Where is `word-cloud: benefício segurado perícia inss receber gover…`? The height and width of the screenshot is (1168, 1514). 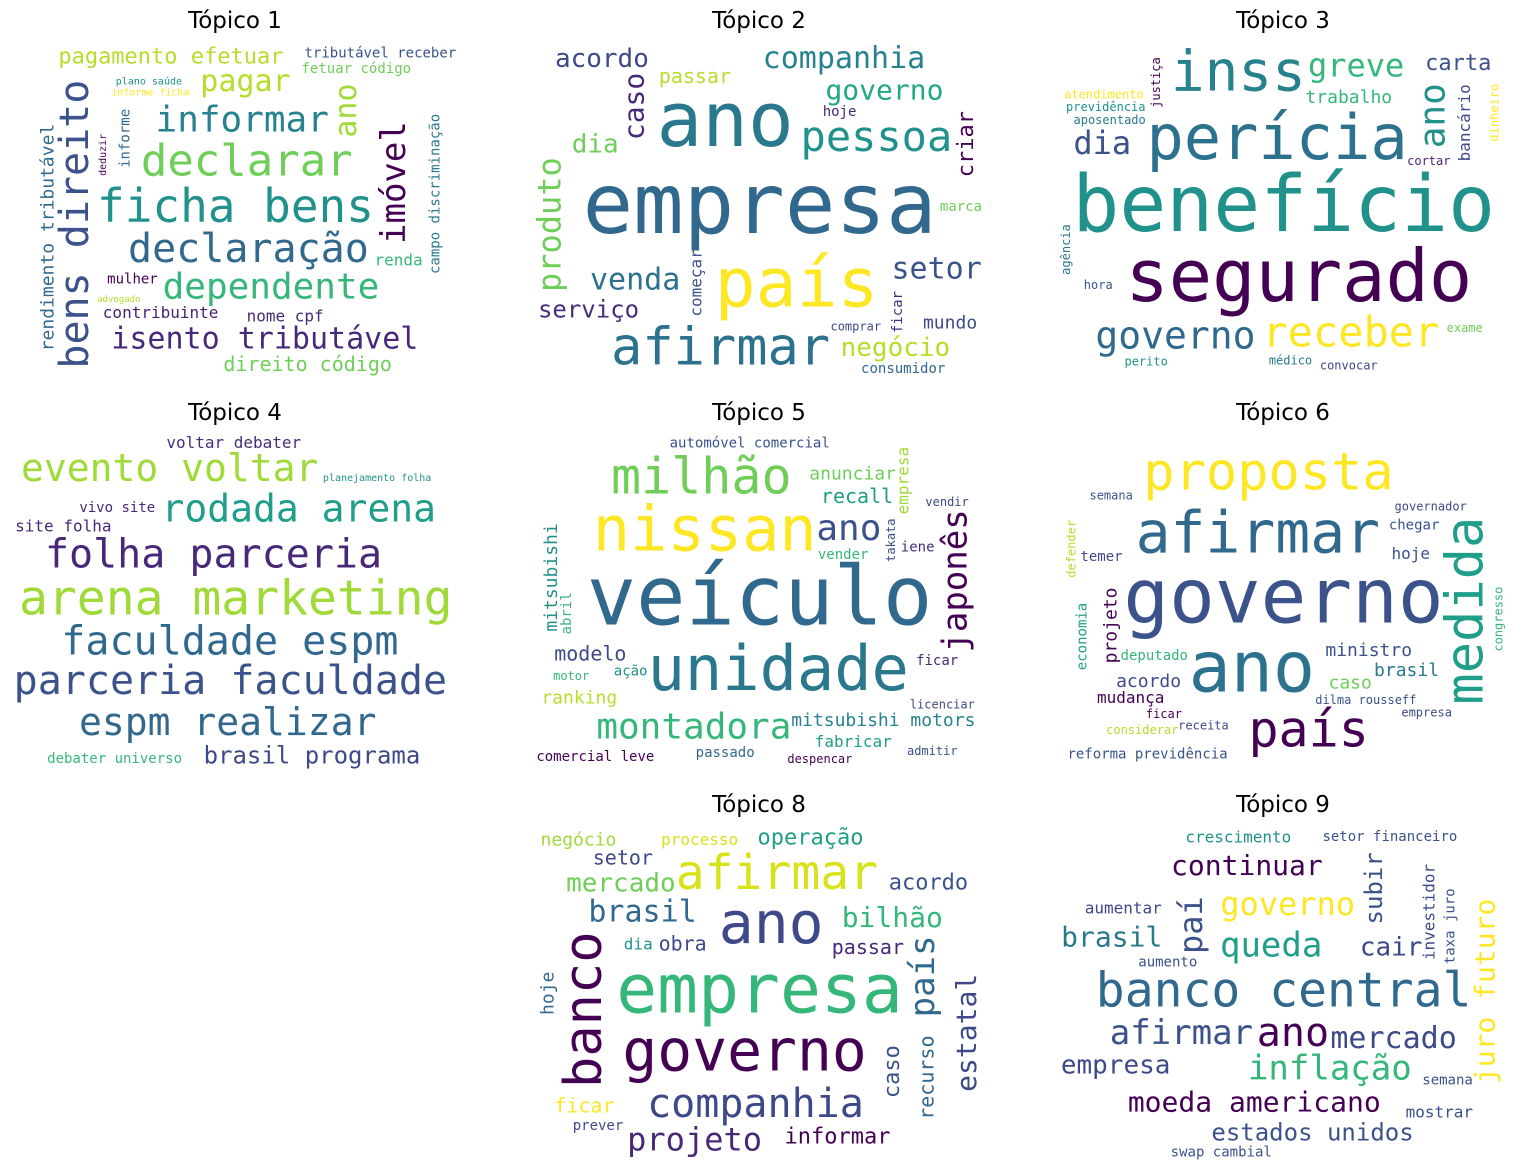 word-cloud: benefício segurado perícia inss receber gover… is located at coordinates (1283, 209).